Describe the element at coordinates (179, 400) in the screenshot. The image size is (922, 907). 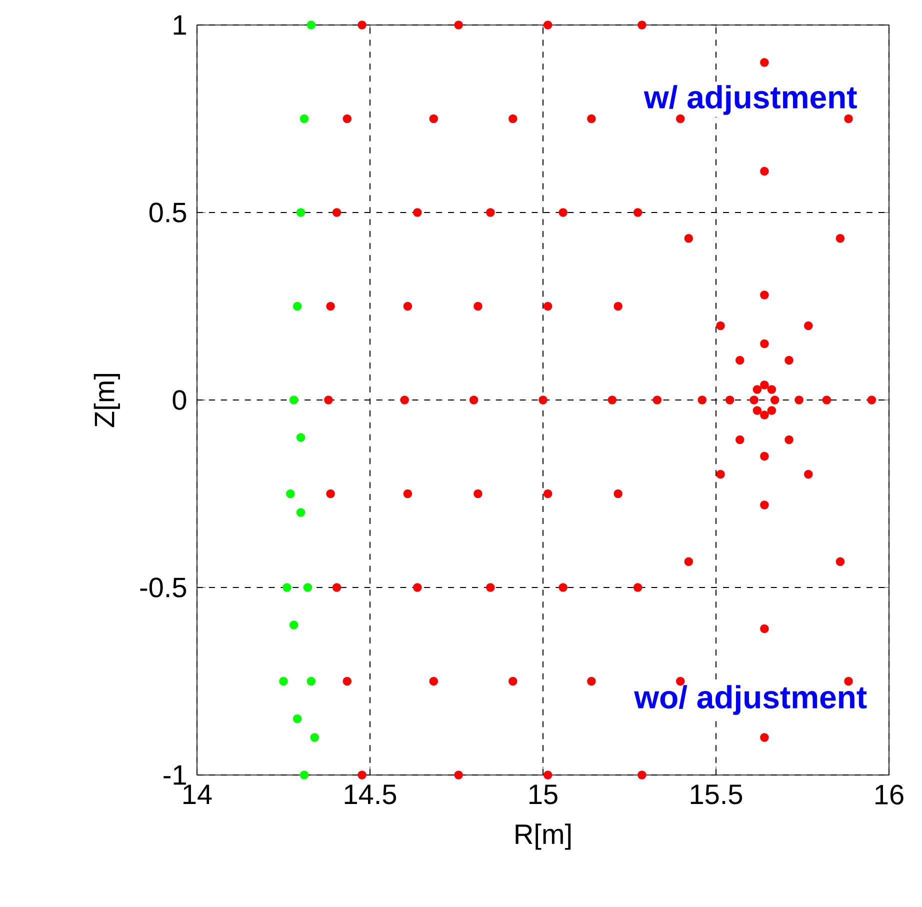
I see `y-tick-label: 0` at that location.